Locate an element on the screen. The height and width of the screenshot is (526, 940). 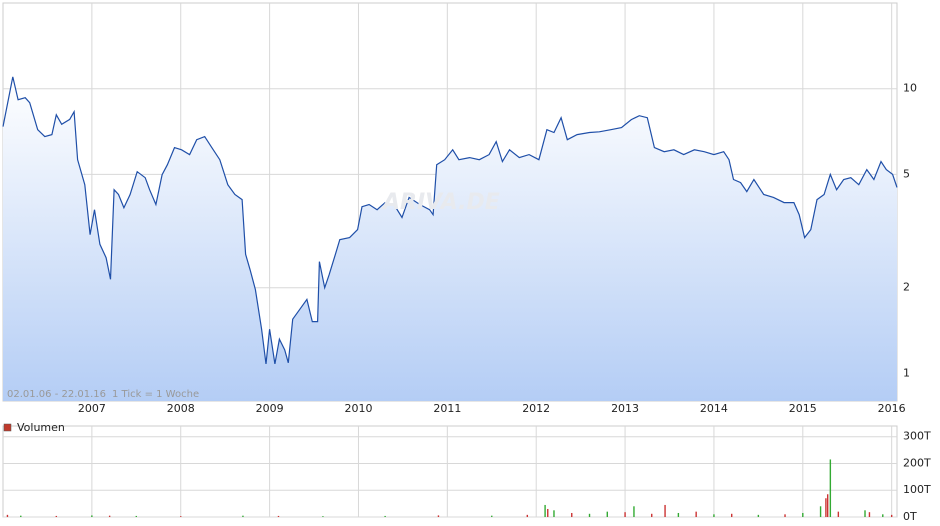
y-tick-label: 0T is located at coordinates (910, 516).